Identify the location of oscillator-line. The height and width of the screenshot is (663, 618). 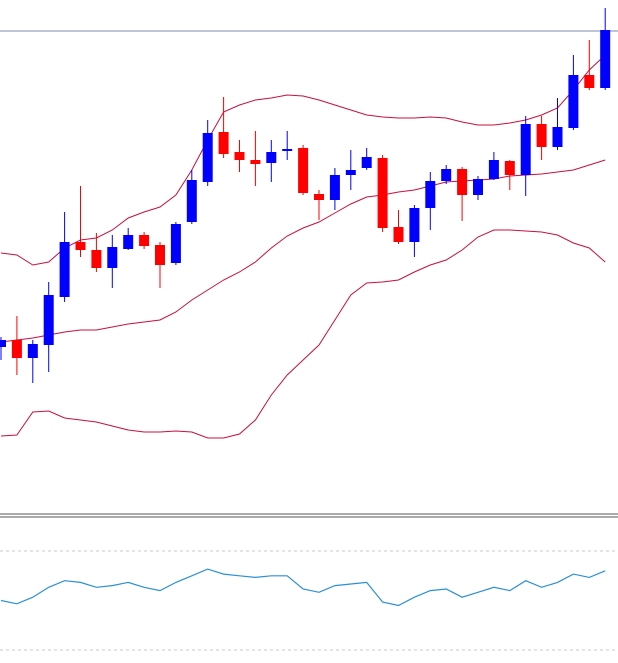
(303, 587).